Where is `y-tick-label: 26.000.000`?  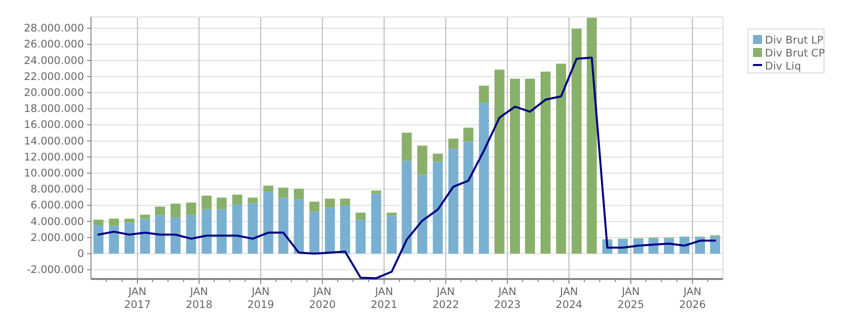
y-tick-label: 26.000.000 is located at coordinates (54, 44).